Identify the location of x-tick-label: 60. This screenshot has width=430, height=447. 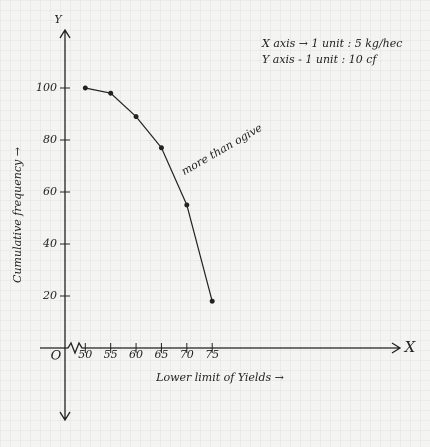
(136, 354).